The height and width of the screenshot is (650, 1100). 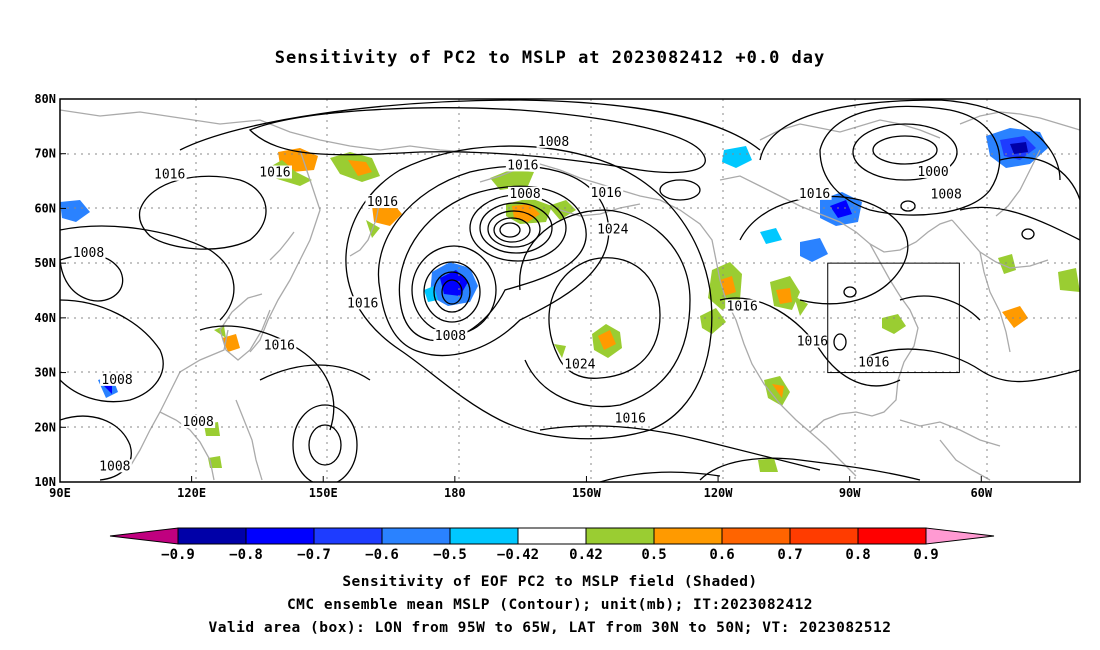 I want to click on contour-label: 1000, so click(x=932, y=172).